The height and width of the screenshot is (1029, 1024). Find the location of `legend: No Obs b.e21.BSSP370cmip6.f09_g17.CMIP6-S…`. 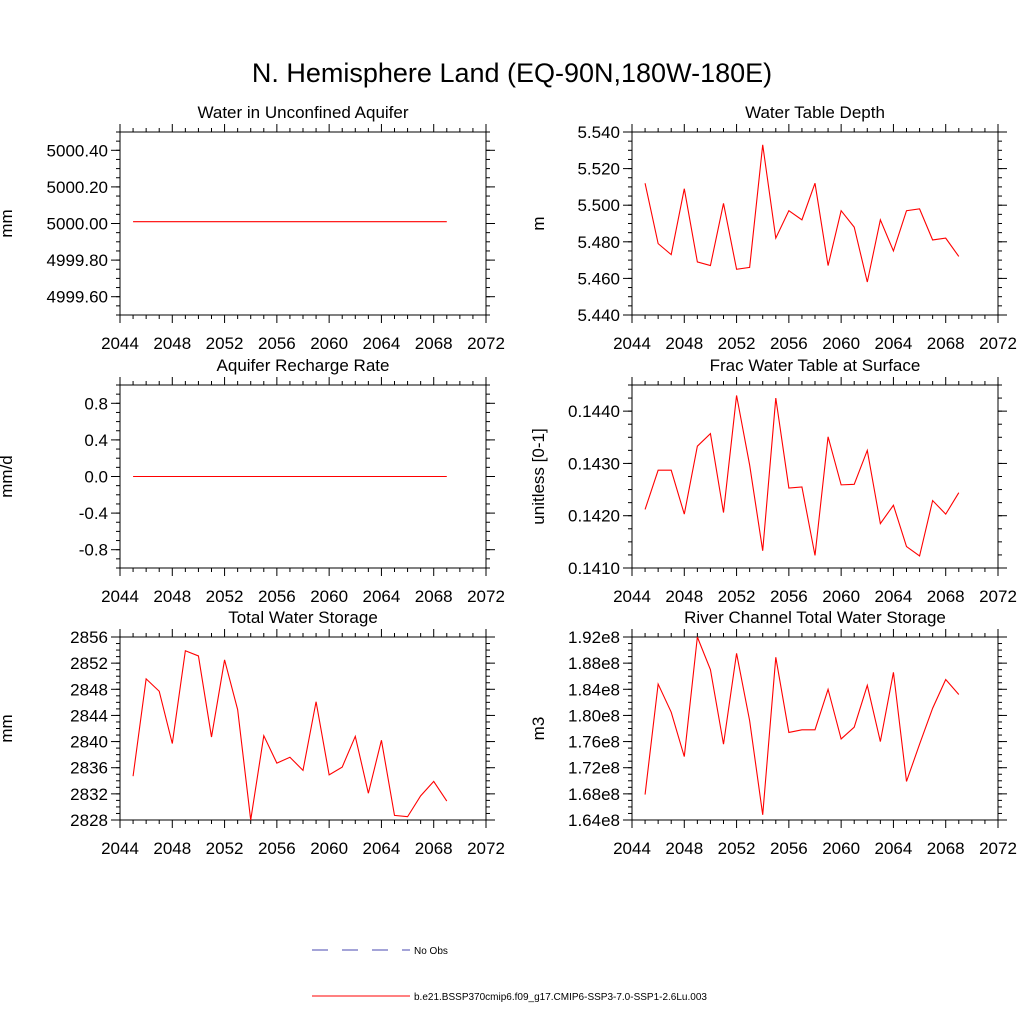

legend: No Obs b.e21.BSSP370cmip6.f09_g17.CMIP6-S… is located at coordinates (509, 974).